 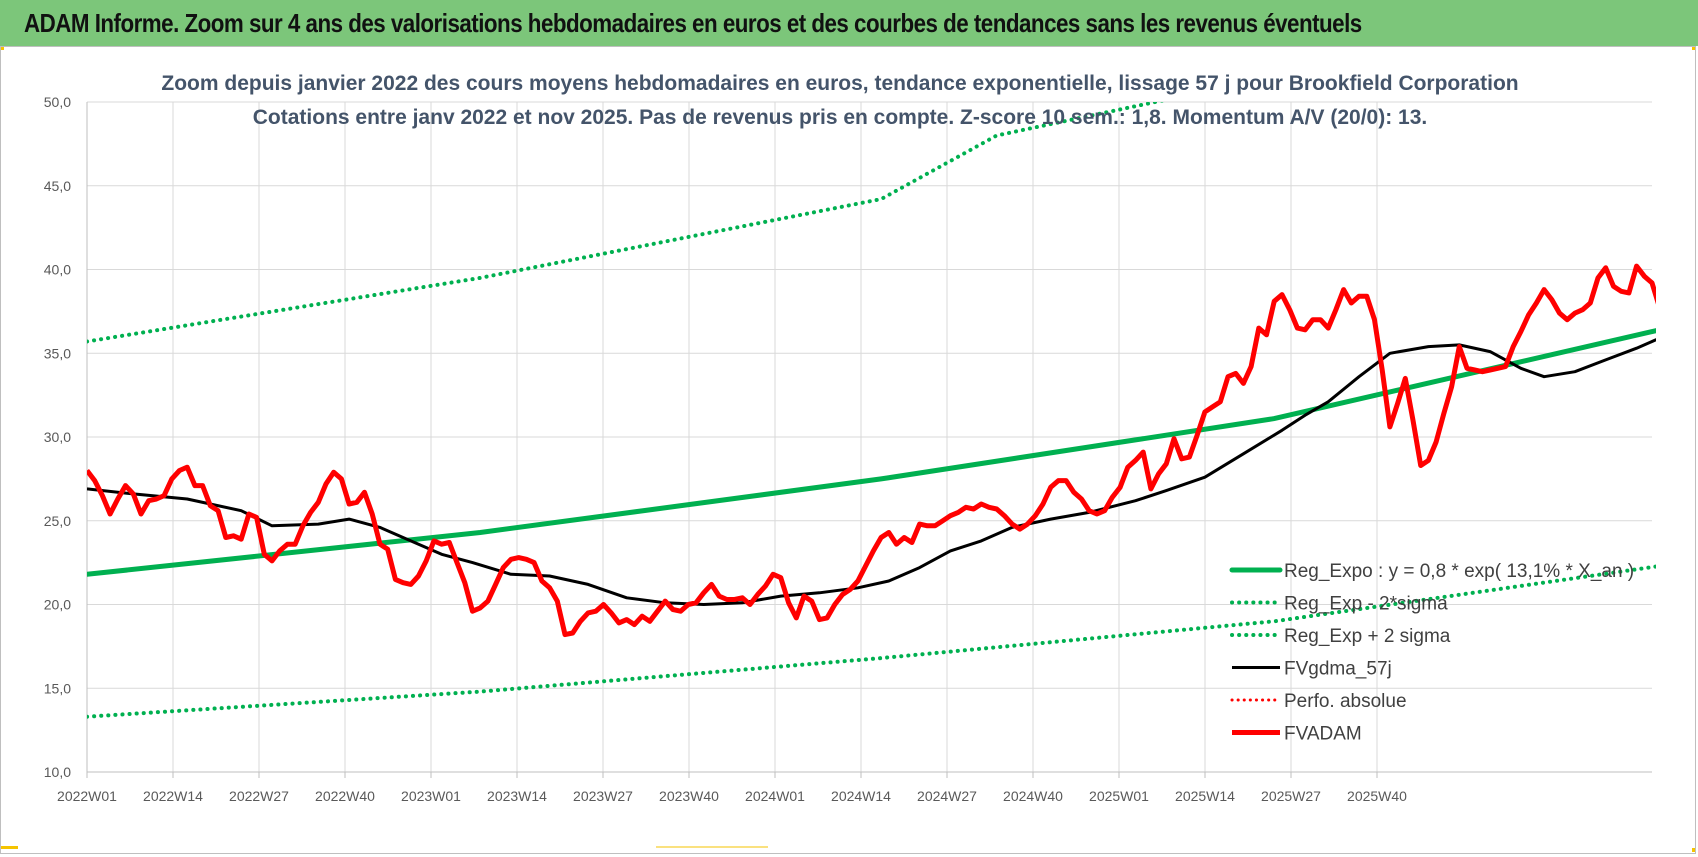 I want to click on x-tick-label: 2022W40, so click(x=345, y=796).